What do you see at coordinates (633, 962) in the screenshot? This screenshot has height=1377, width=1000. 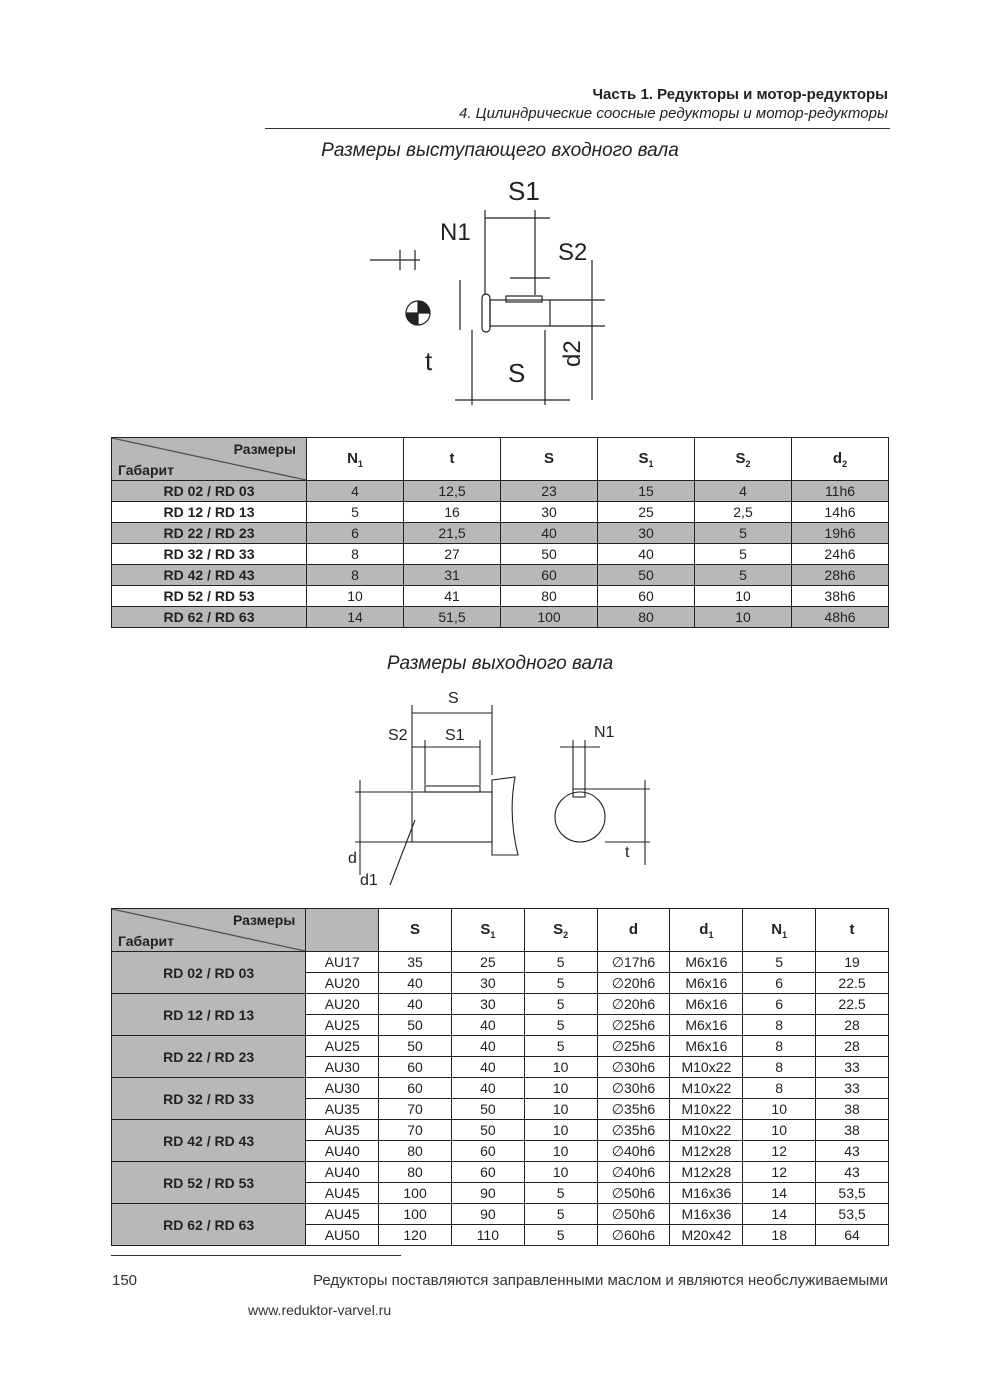 I see `value-cell: ∅17h6` at bounding box center [633, 962].